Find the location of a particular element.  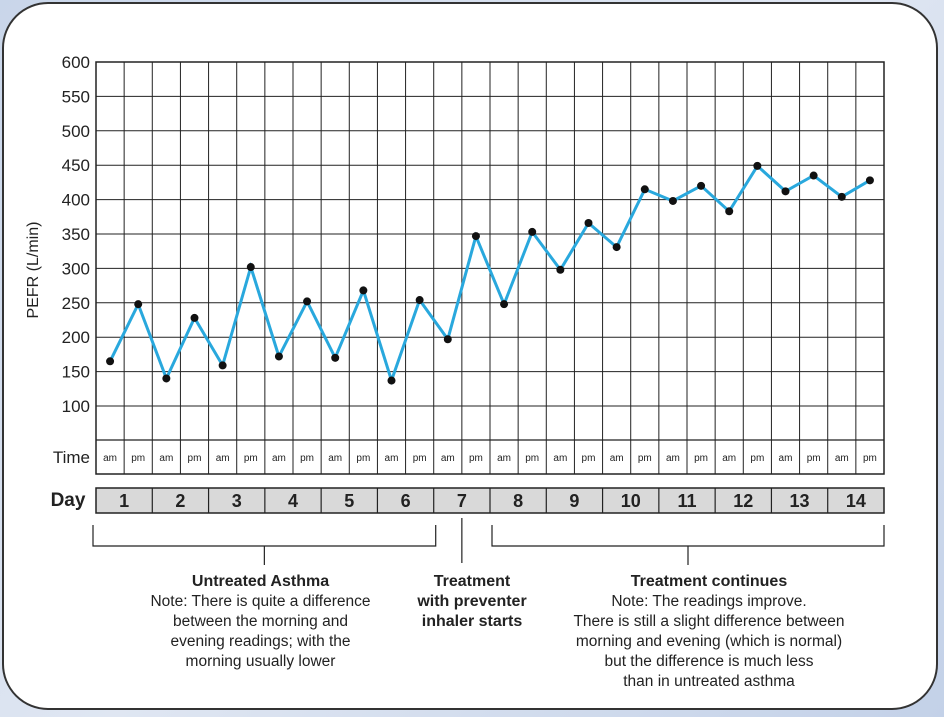

day-number: 4 is located at coordinates (293, 501).